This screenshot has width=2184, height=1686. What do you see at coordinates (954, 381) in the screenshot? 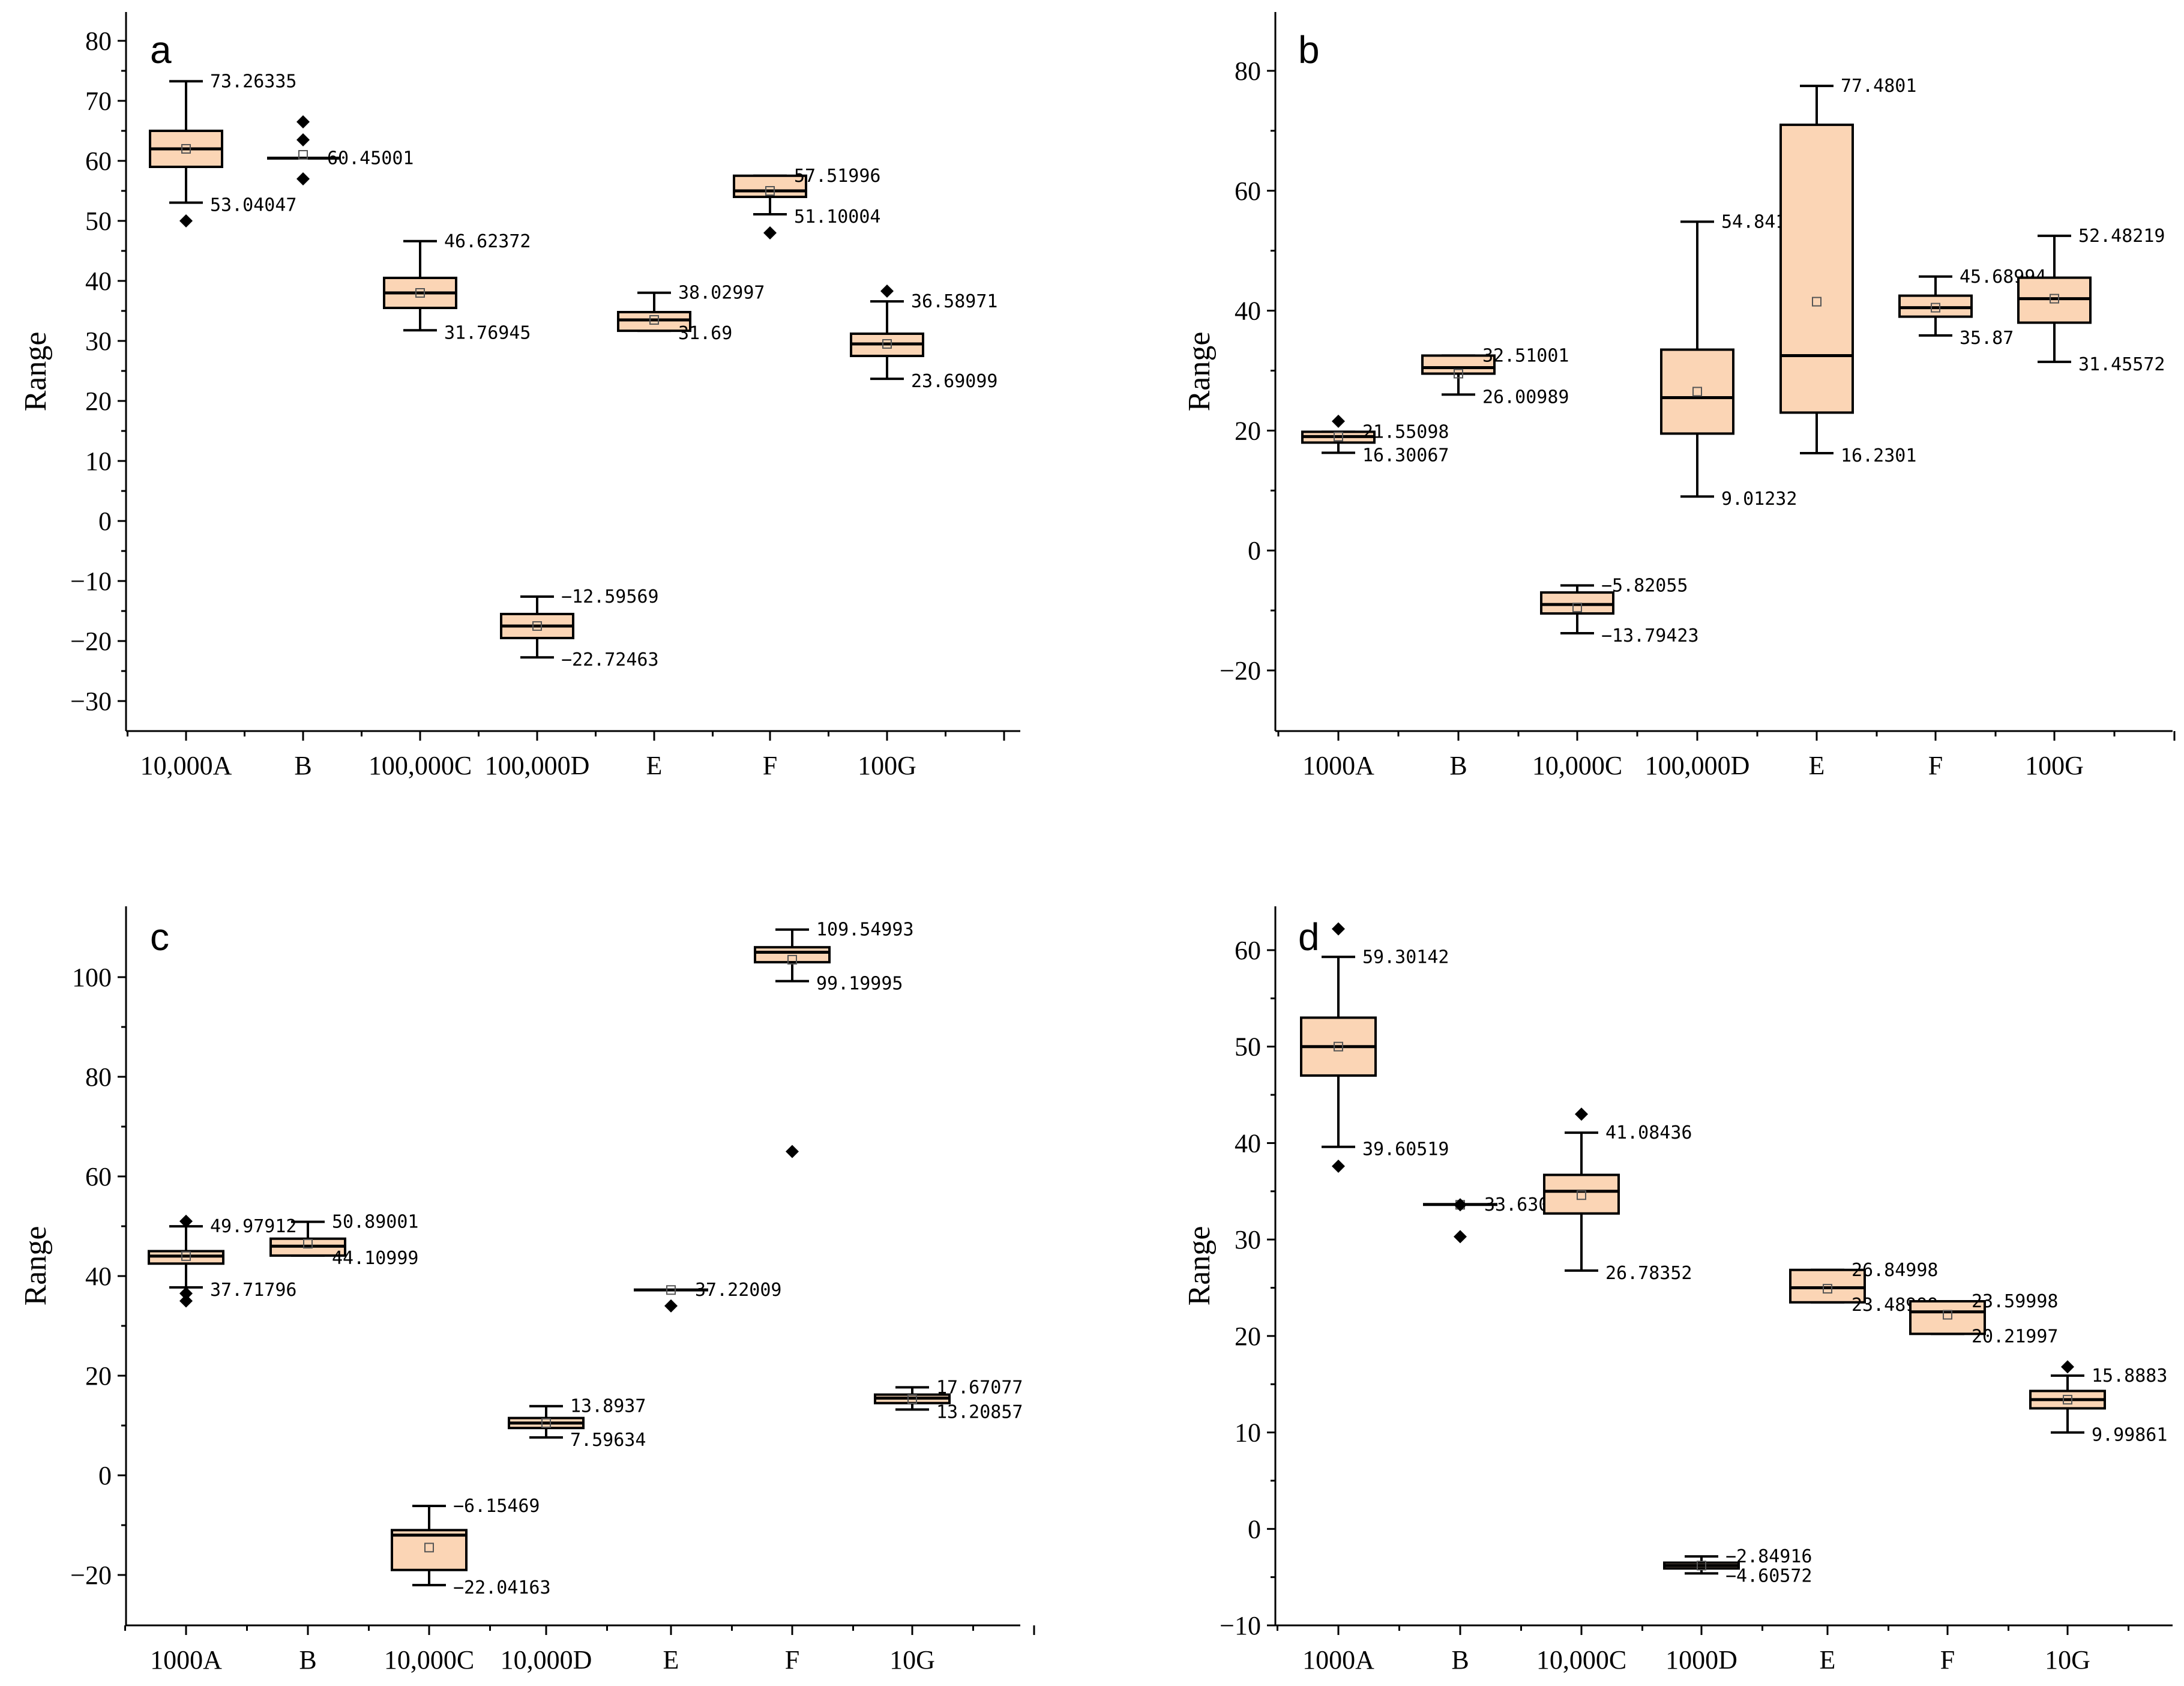
I see `min-label: 23.69099` at bounding box center [954, 381].